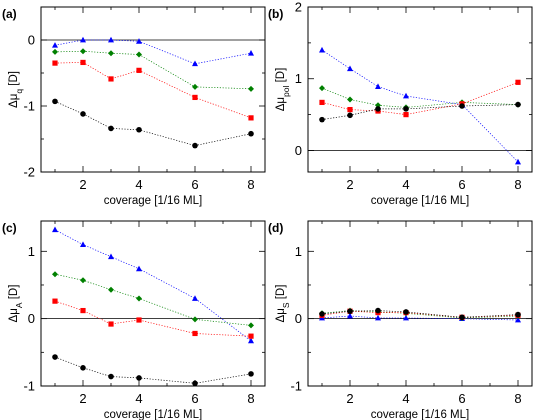  I want to click on y-tick-label: 1, so click(31, 251).